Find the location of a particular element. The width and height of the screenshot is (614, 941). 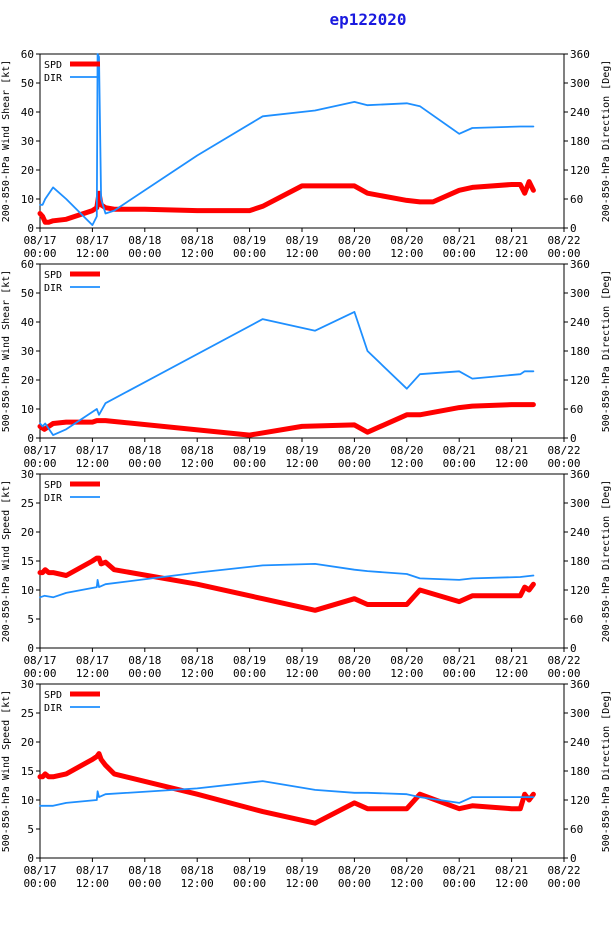

page-title: ep122020 is located at coordinates (367, 19).